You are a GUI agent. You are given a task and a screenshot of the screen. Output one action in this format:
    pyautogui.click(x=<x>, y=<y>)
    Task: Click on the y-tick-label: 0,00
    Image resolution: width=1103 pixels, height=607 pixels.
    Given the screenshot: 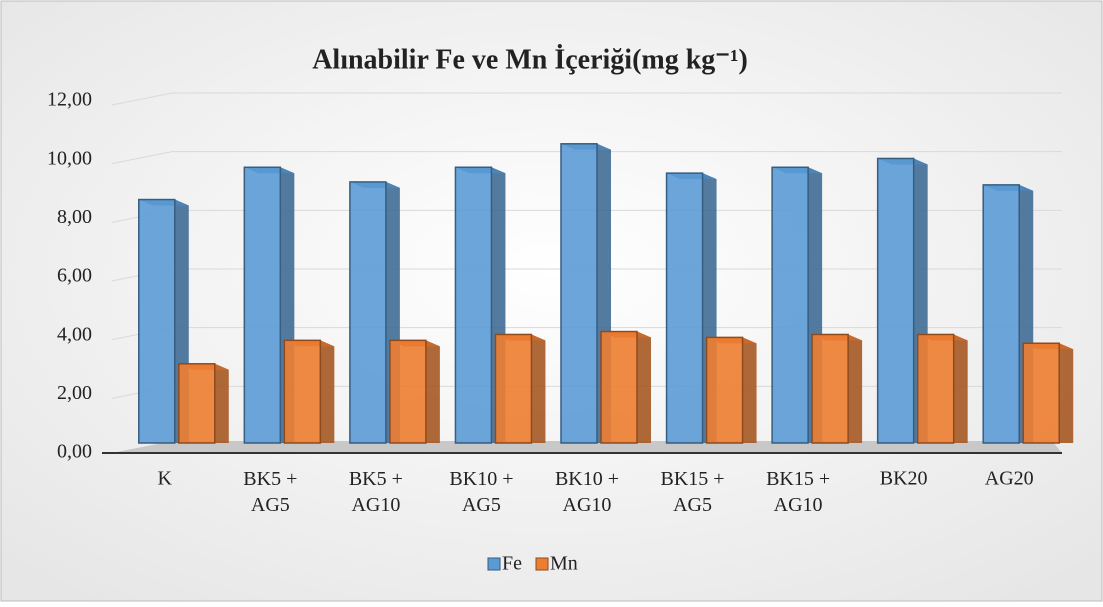 What is the action you would take?
    pyautogui.click(x=74, y=452)
    